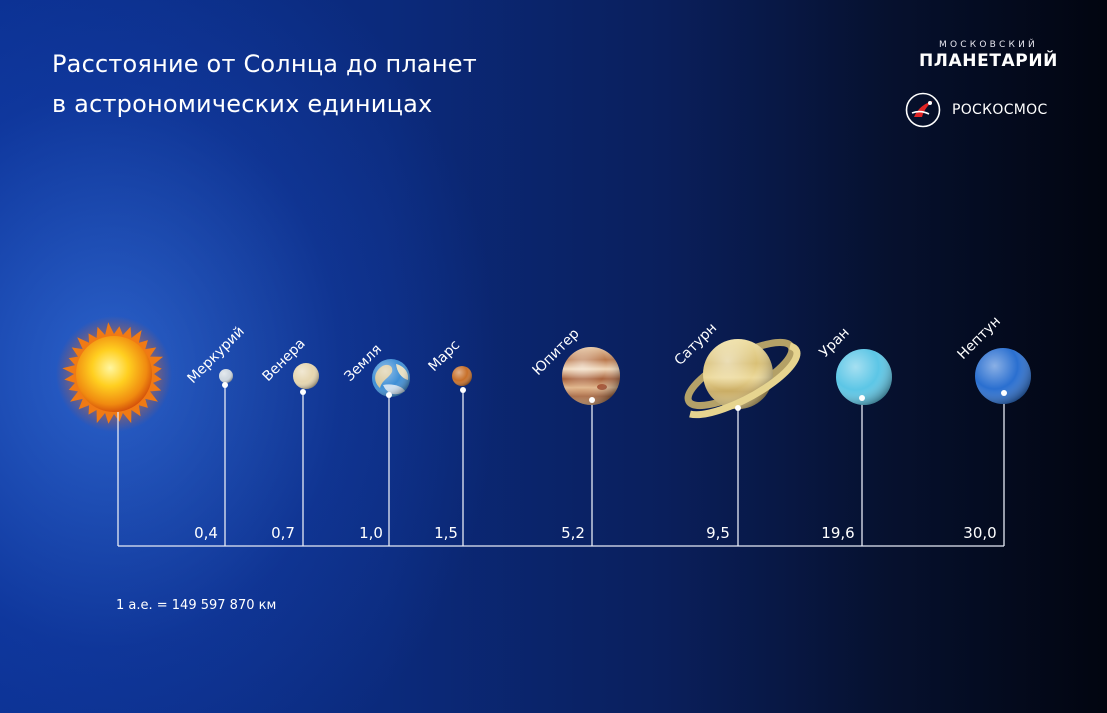  I want to click on planet-venus: Венера 0,7, so click(289, 441).